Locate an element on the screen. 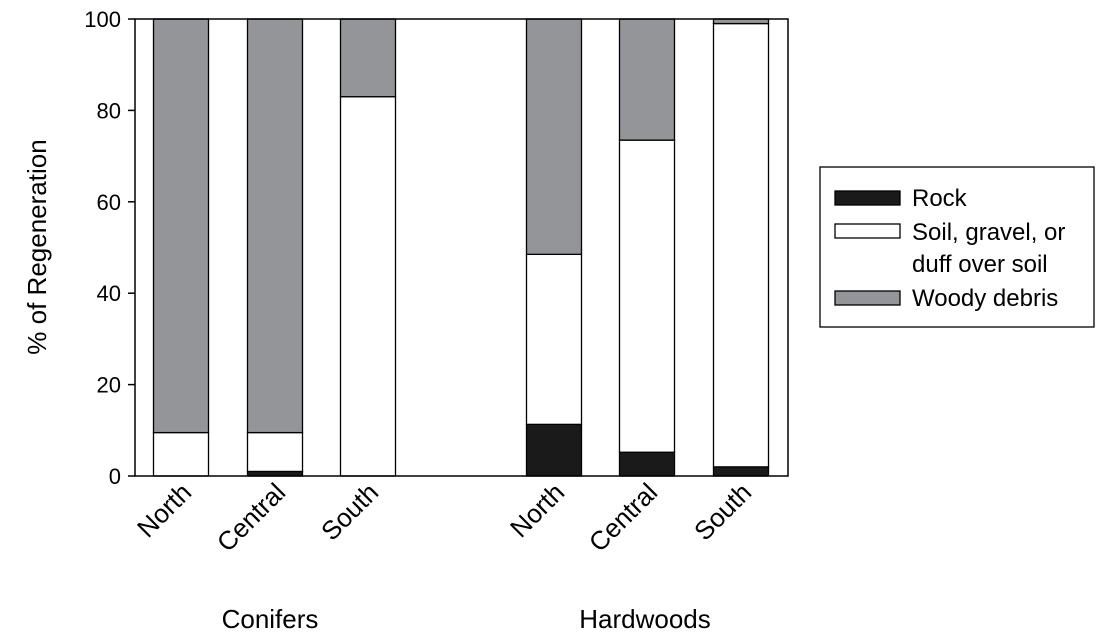 This screenshot has height=634, width=1096. legend-label: duff over soil is located at coordinates (980, 264).